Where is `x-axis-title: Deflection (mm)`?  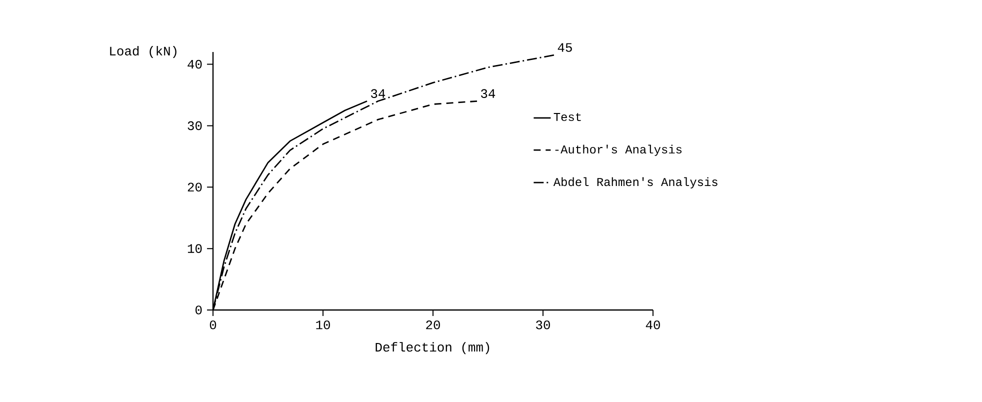
x-axis-title: Deflection (mm) is located at coordinates (433, 348).